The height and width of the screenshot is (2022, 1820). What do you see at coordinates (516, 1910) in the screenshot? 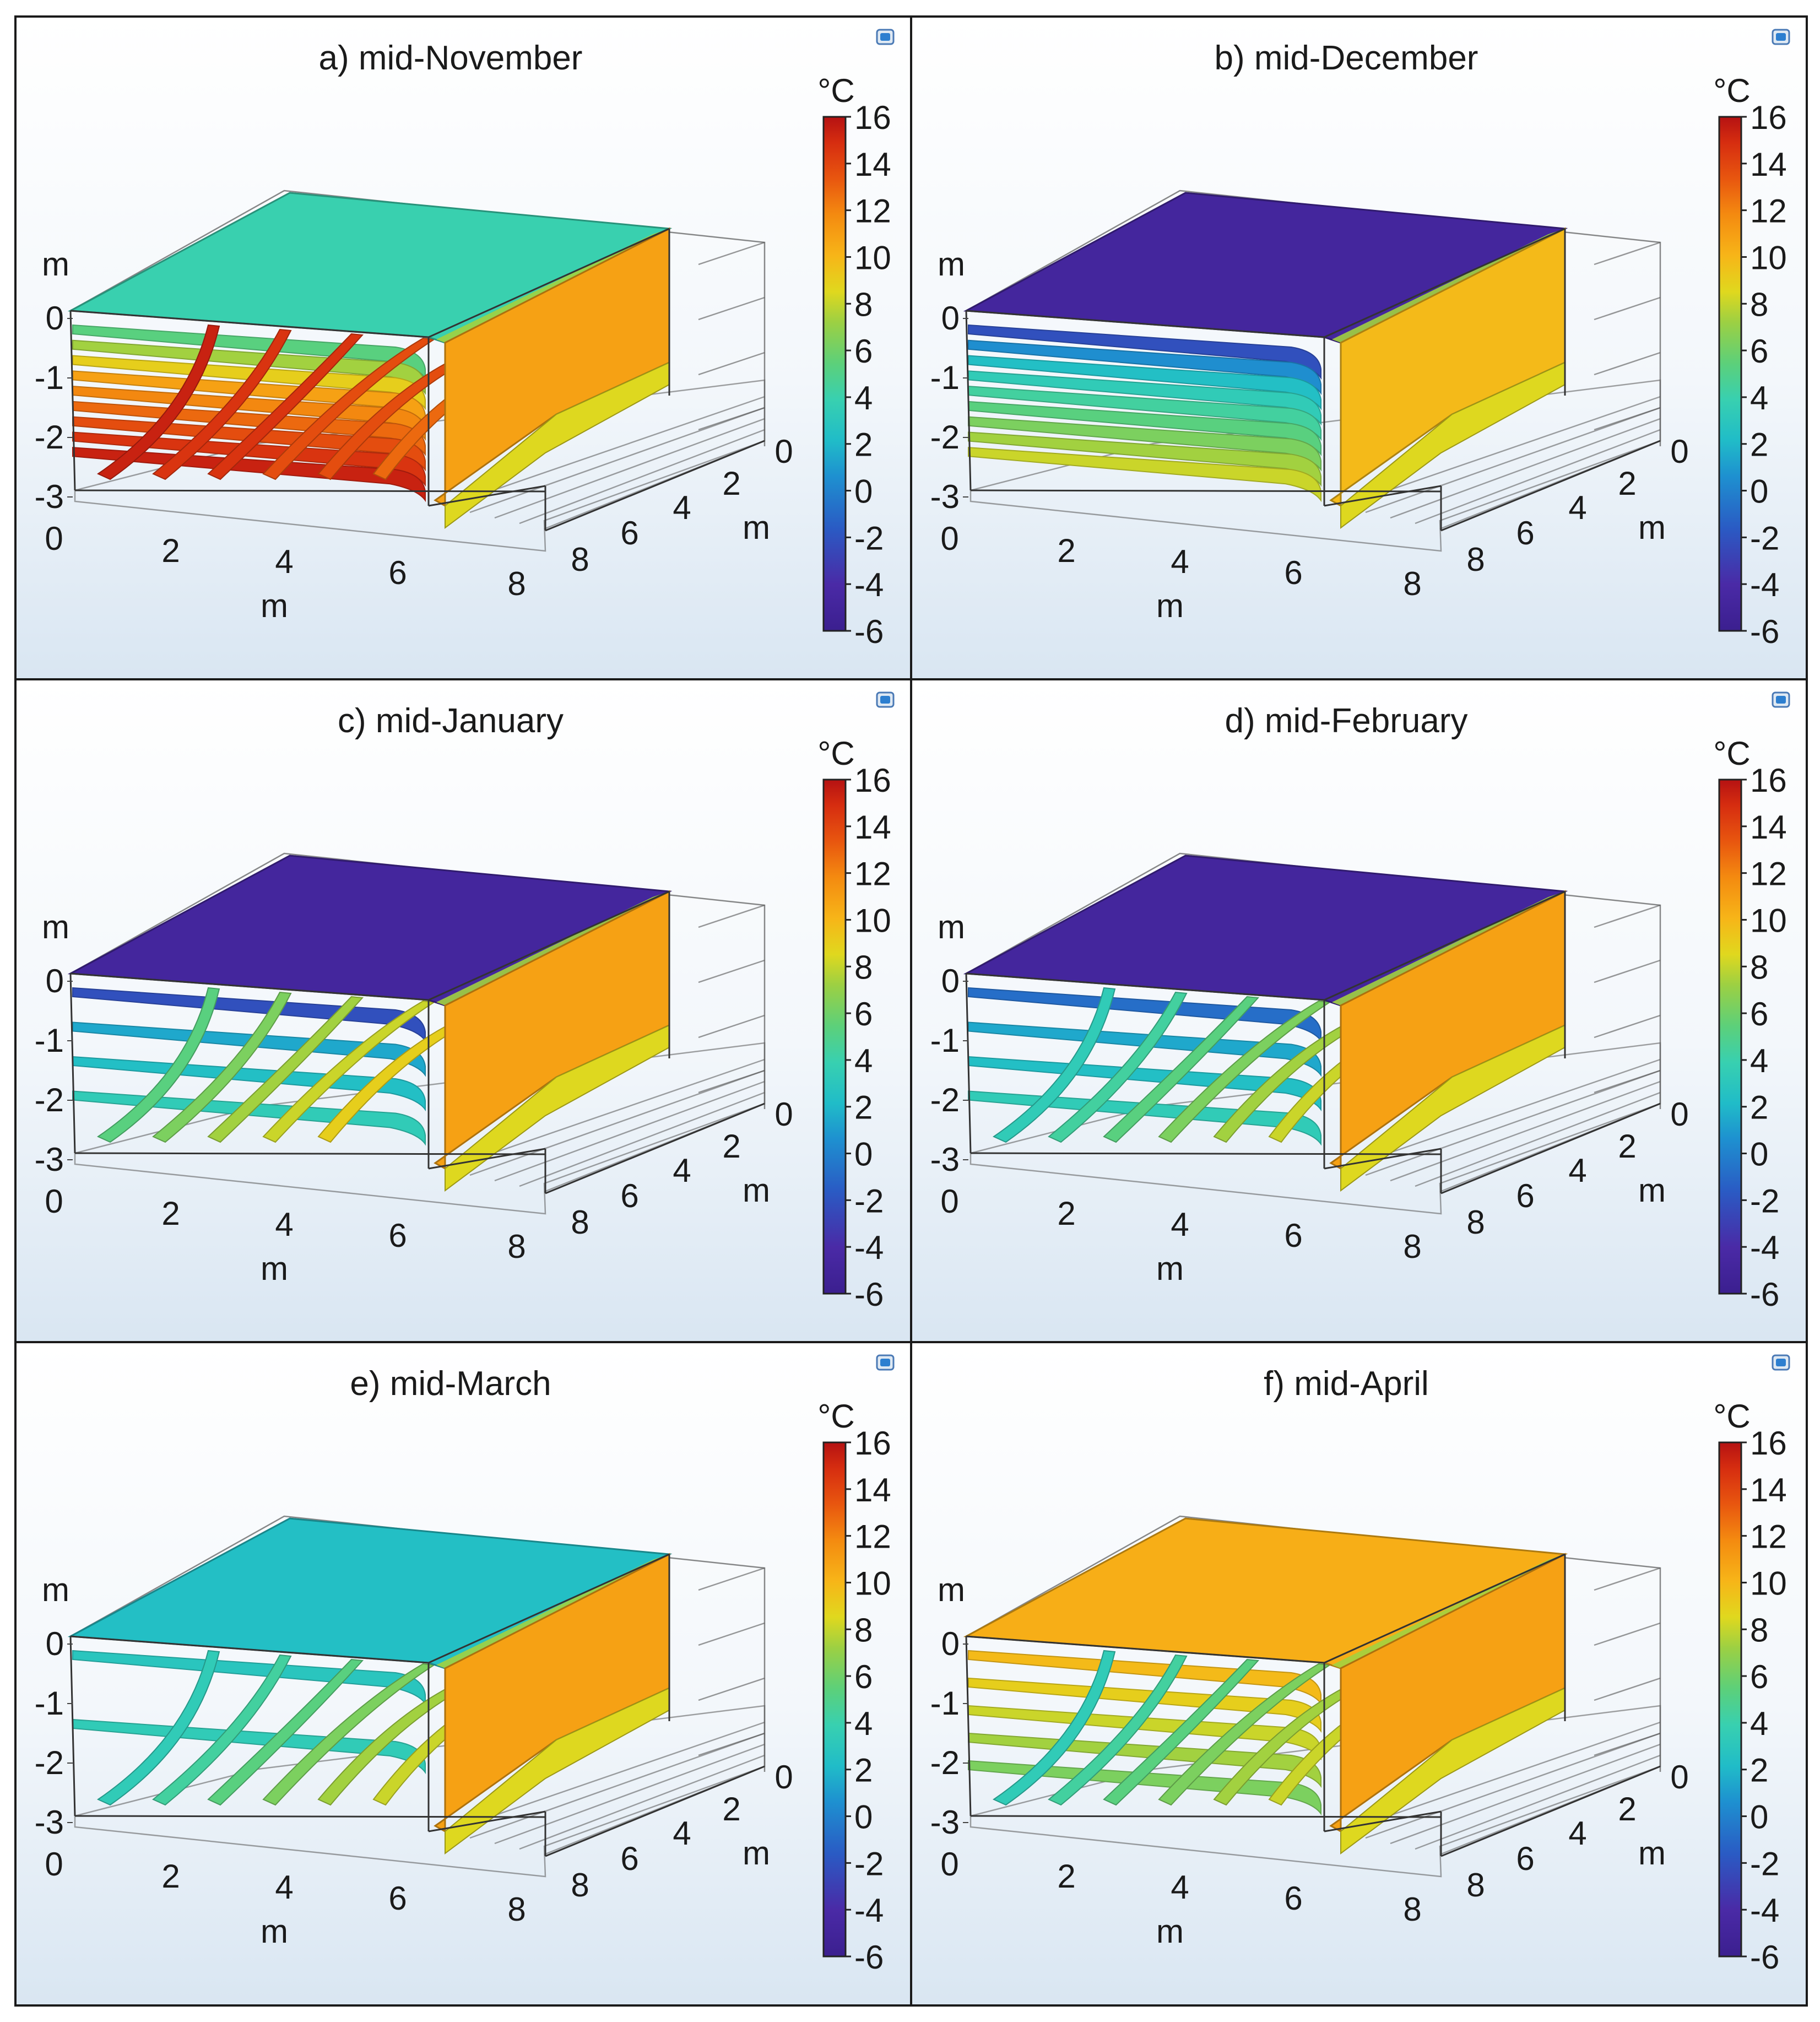
I see `x-axis-tick-label: 8` at bounding box center [516, 1910].